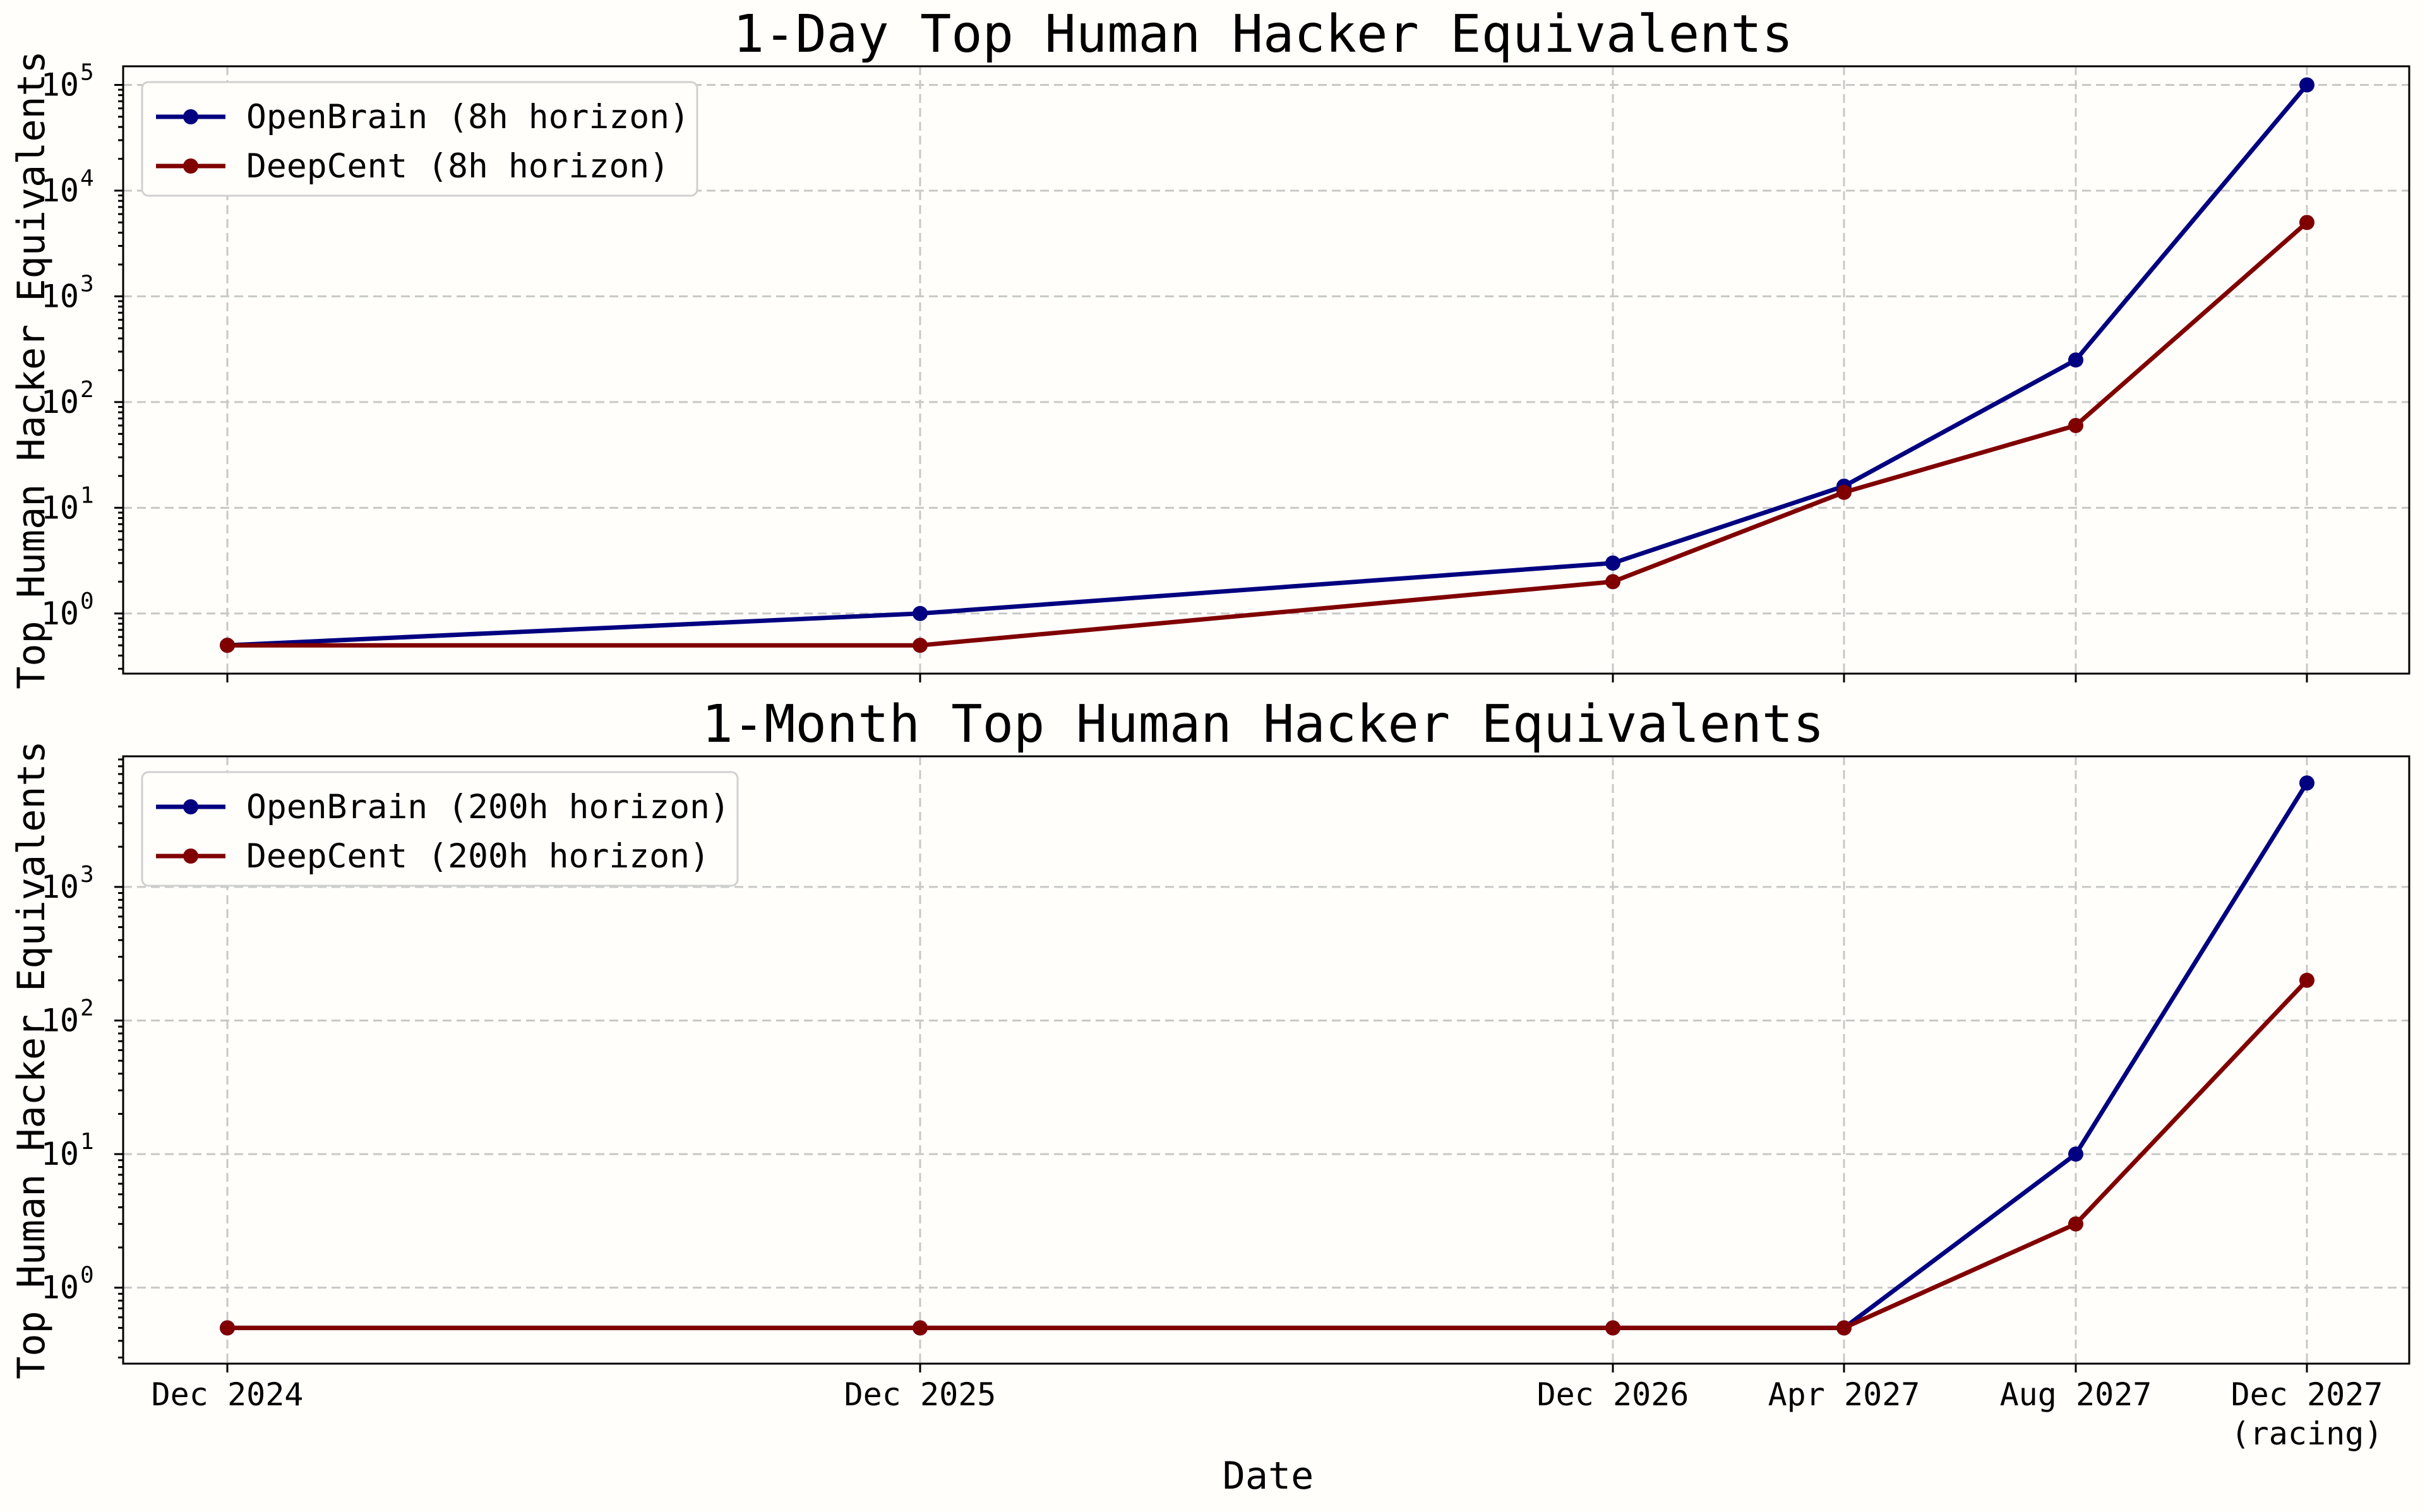 This screenshot has height=1512, width=2425. What do you see at coordinates (190, 856) in the screenshot?
I see `legend-marker-deepcent-200h-horizon` at bounding box center [190, 856].